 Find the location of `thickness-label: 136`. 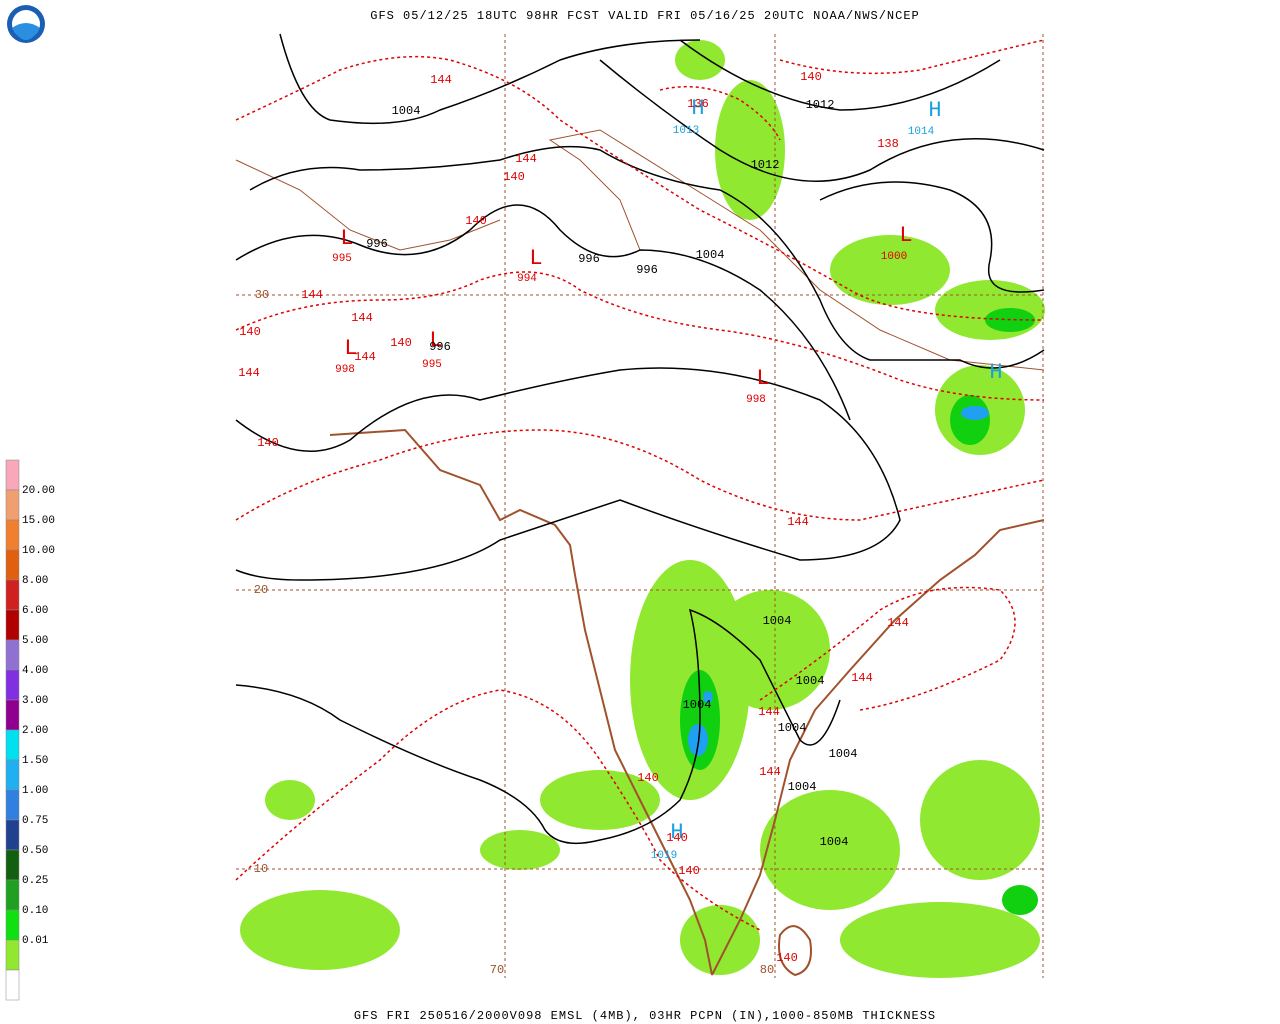

thickness-label: 136 is located at coordinates (698, 104).